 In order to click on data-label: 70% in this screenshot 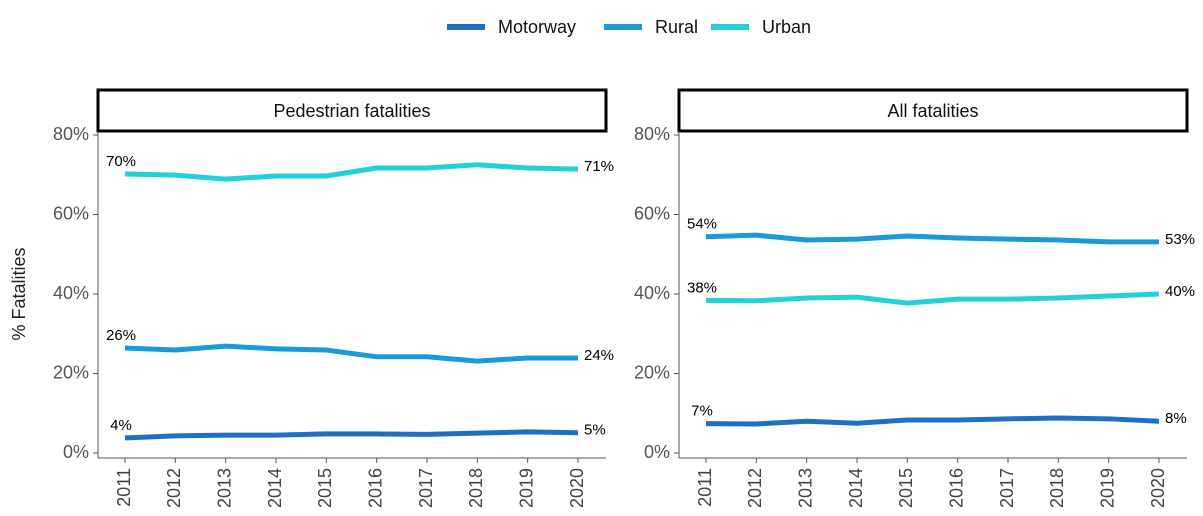, I will do `click(121, 161)`.